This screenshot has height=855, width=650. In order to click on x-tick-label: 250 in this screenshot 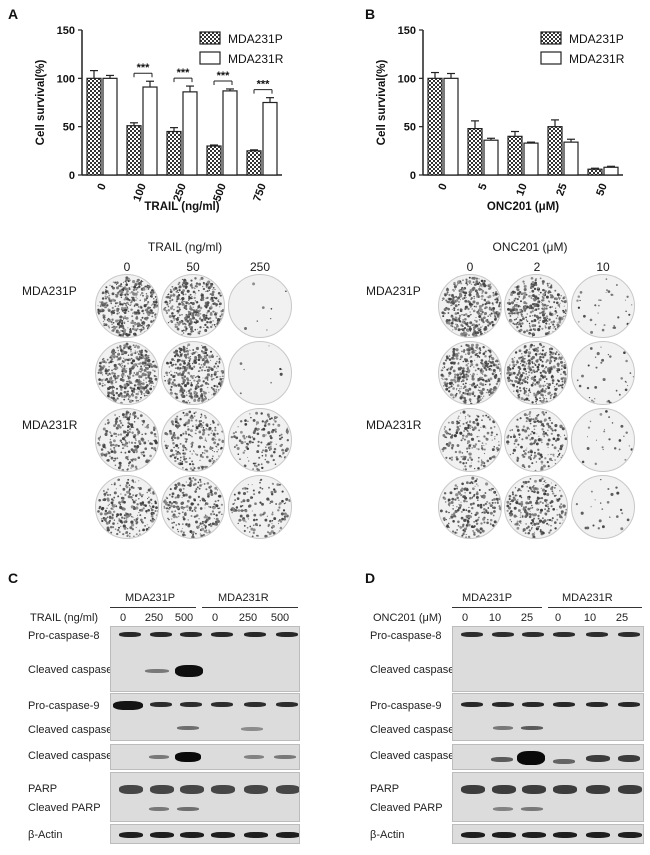, I will do `click(180, 192)`.